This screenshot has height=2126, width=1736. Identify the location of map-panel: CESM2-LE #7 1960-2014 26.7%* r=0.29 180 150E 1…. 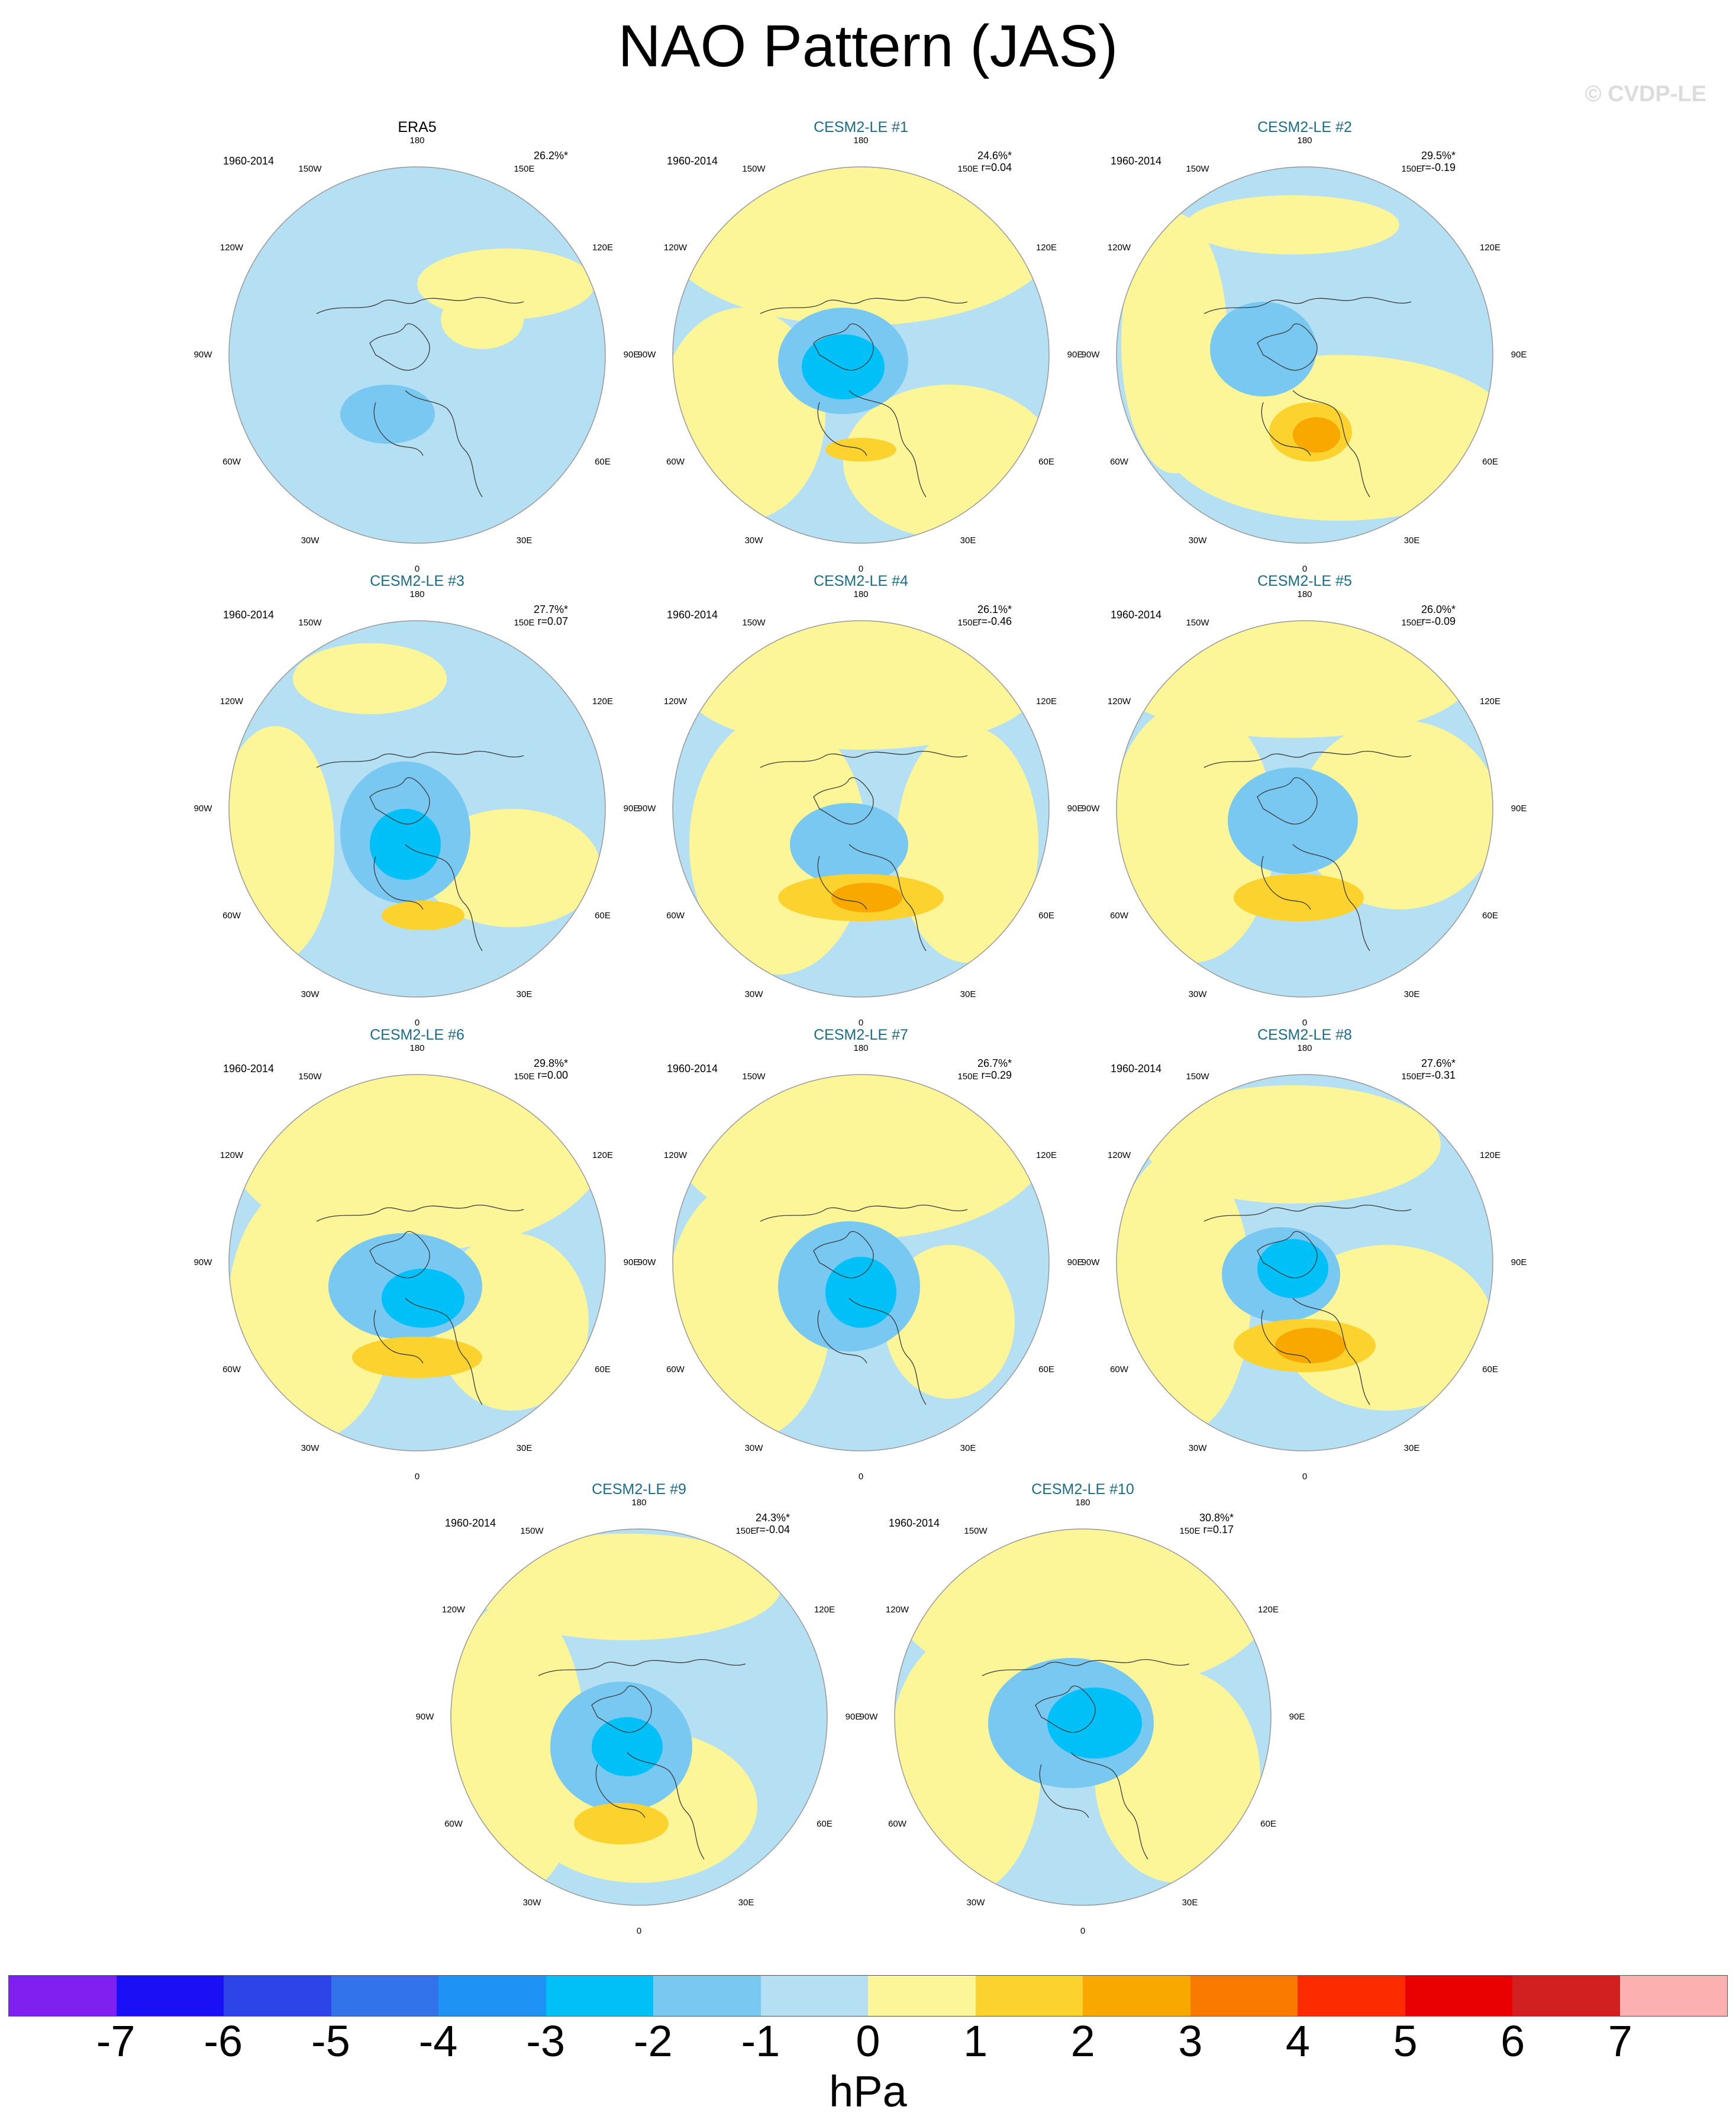
(860, 1254).